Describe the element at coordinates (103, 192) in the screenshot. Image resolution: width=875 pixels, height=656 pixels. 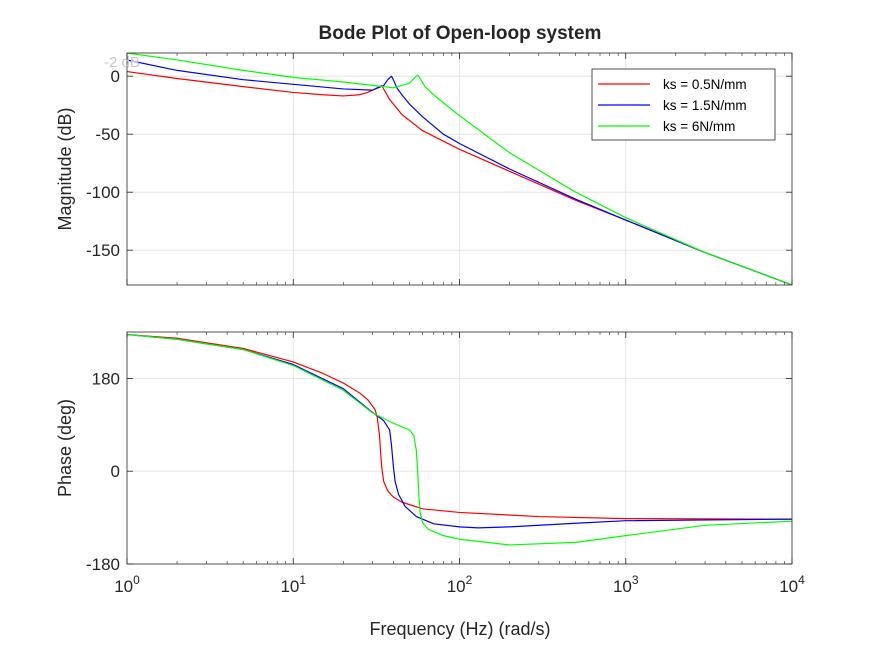
I see `mag-y-tick-label: -100` at that location.